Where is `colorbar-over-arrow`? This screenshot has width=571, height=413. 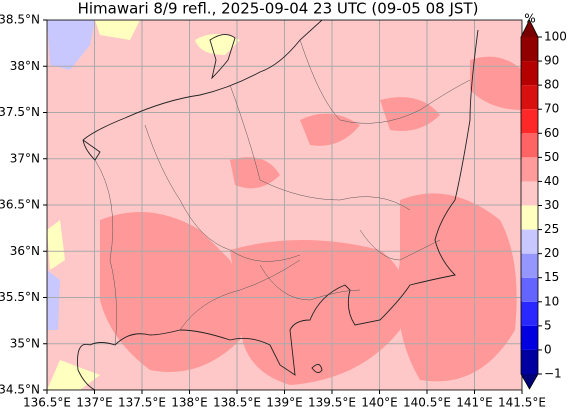 colorbar-over-arrow is located at coordinates (529, 28).